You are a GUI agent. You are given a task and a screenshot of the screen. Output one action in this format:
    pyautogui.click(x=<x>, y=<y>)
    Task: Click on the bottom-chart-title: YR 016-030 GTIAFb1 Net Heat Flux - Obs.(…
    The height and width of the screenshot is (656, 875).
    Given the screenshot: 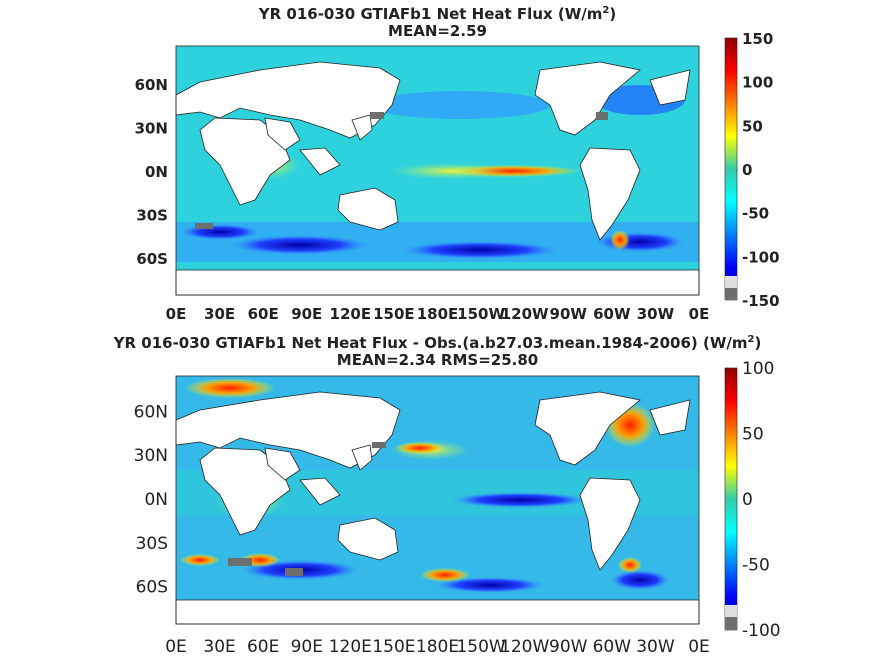 What is the action you would take?
    pyautogui.click(x=437, y=343)
    